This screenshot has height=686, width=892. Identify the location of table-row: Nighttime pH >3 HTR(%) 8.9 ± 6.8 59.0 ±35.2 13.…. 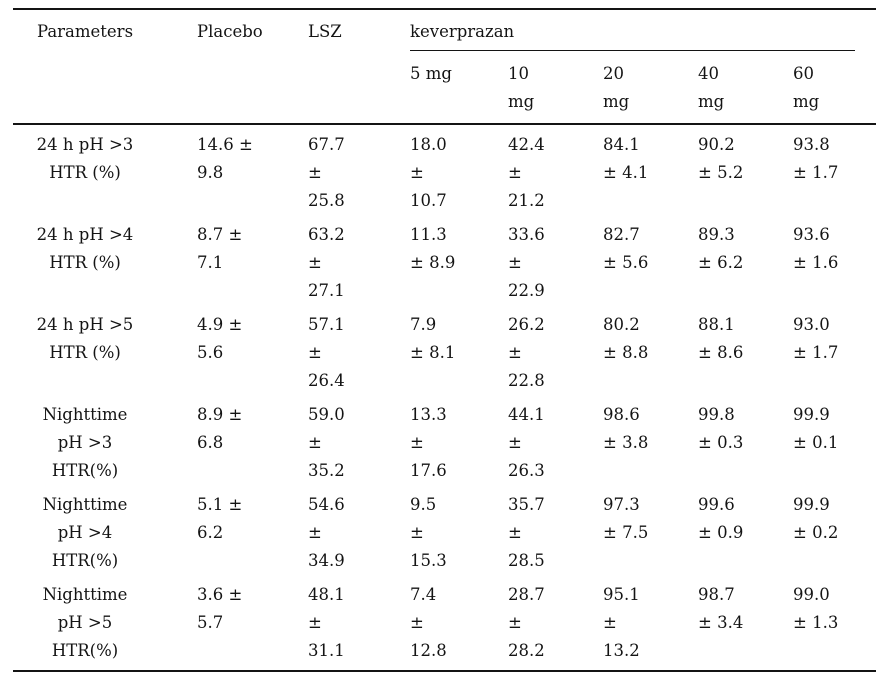
(444, 440).